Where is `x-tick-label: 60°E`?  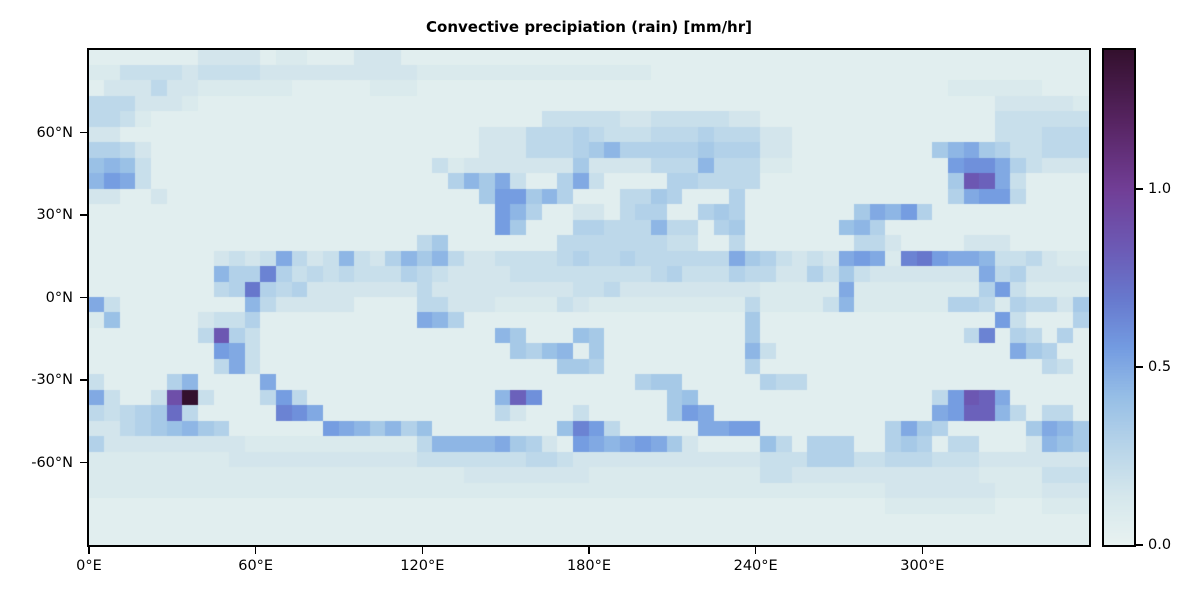 x-tick-label: 60°E is located at coordinates (256, 566).